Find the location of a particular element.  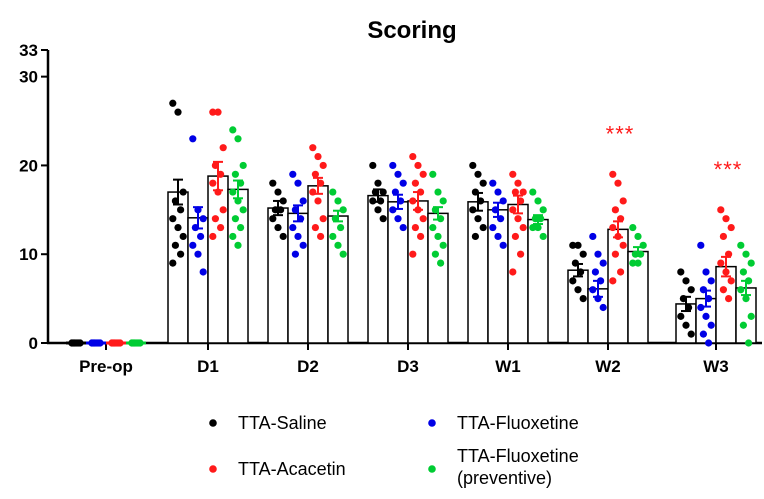

x-tick-label: D2 is located at coordinates (308, 366).